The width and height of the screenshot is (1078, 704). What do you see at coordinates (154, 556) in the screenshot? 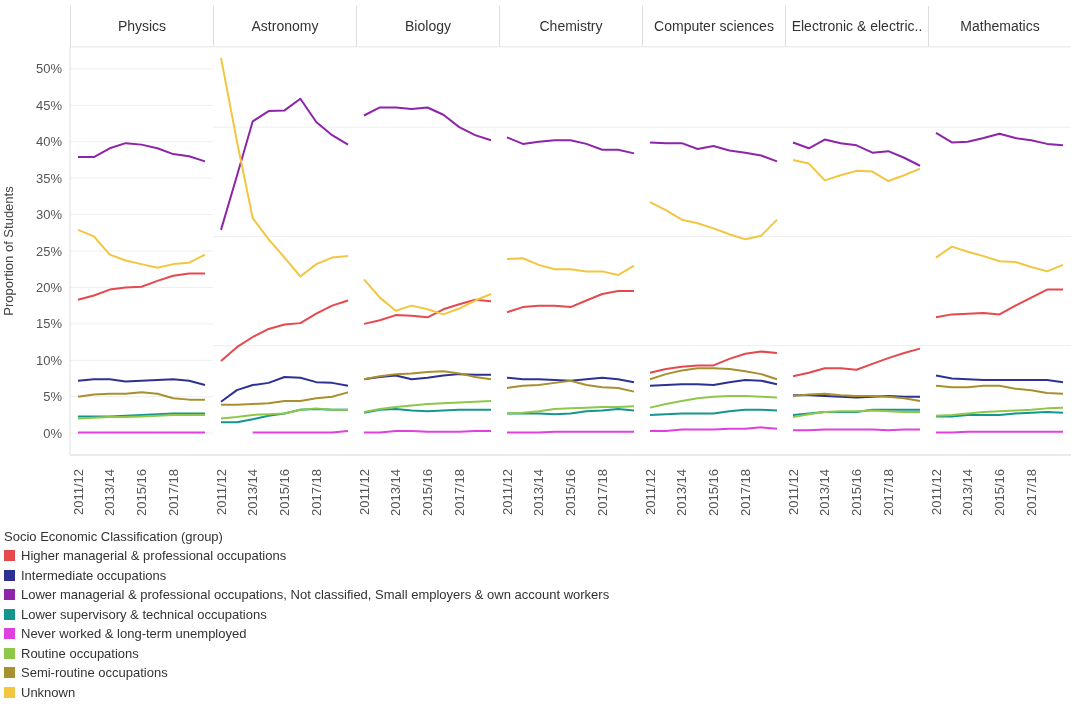
I see `legend-label: Higher managerial & professional occupations` at bounding box center [154, 556].